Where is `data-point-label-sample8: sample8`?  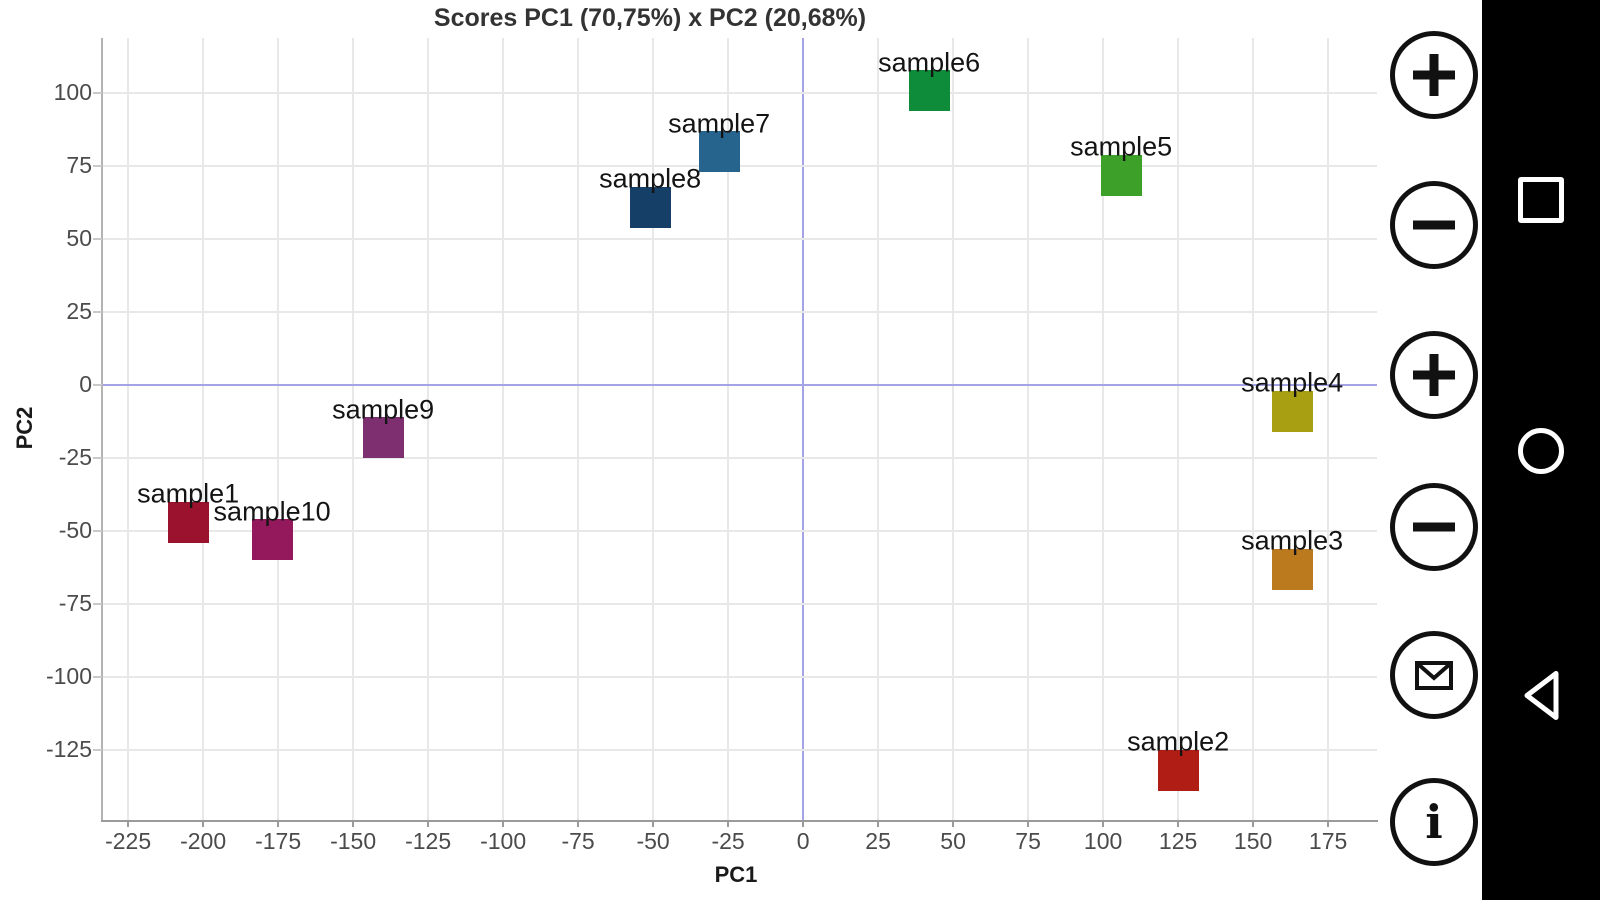
data-point-label-sample8: sample8 is located at coordinates (650, 178).